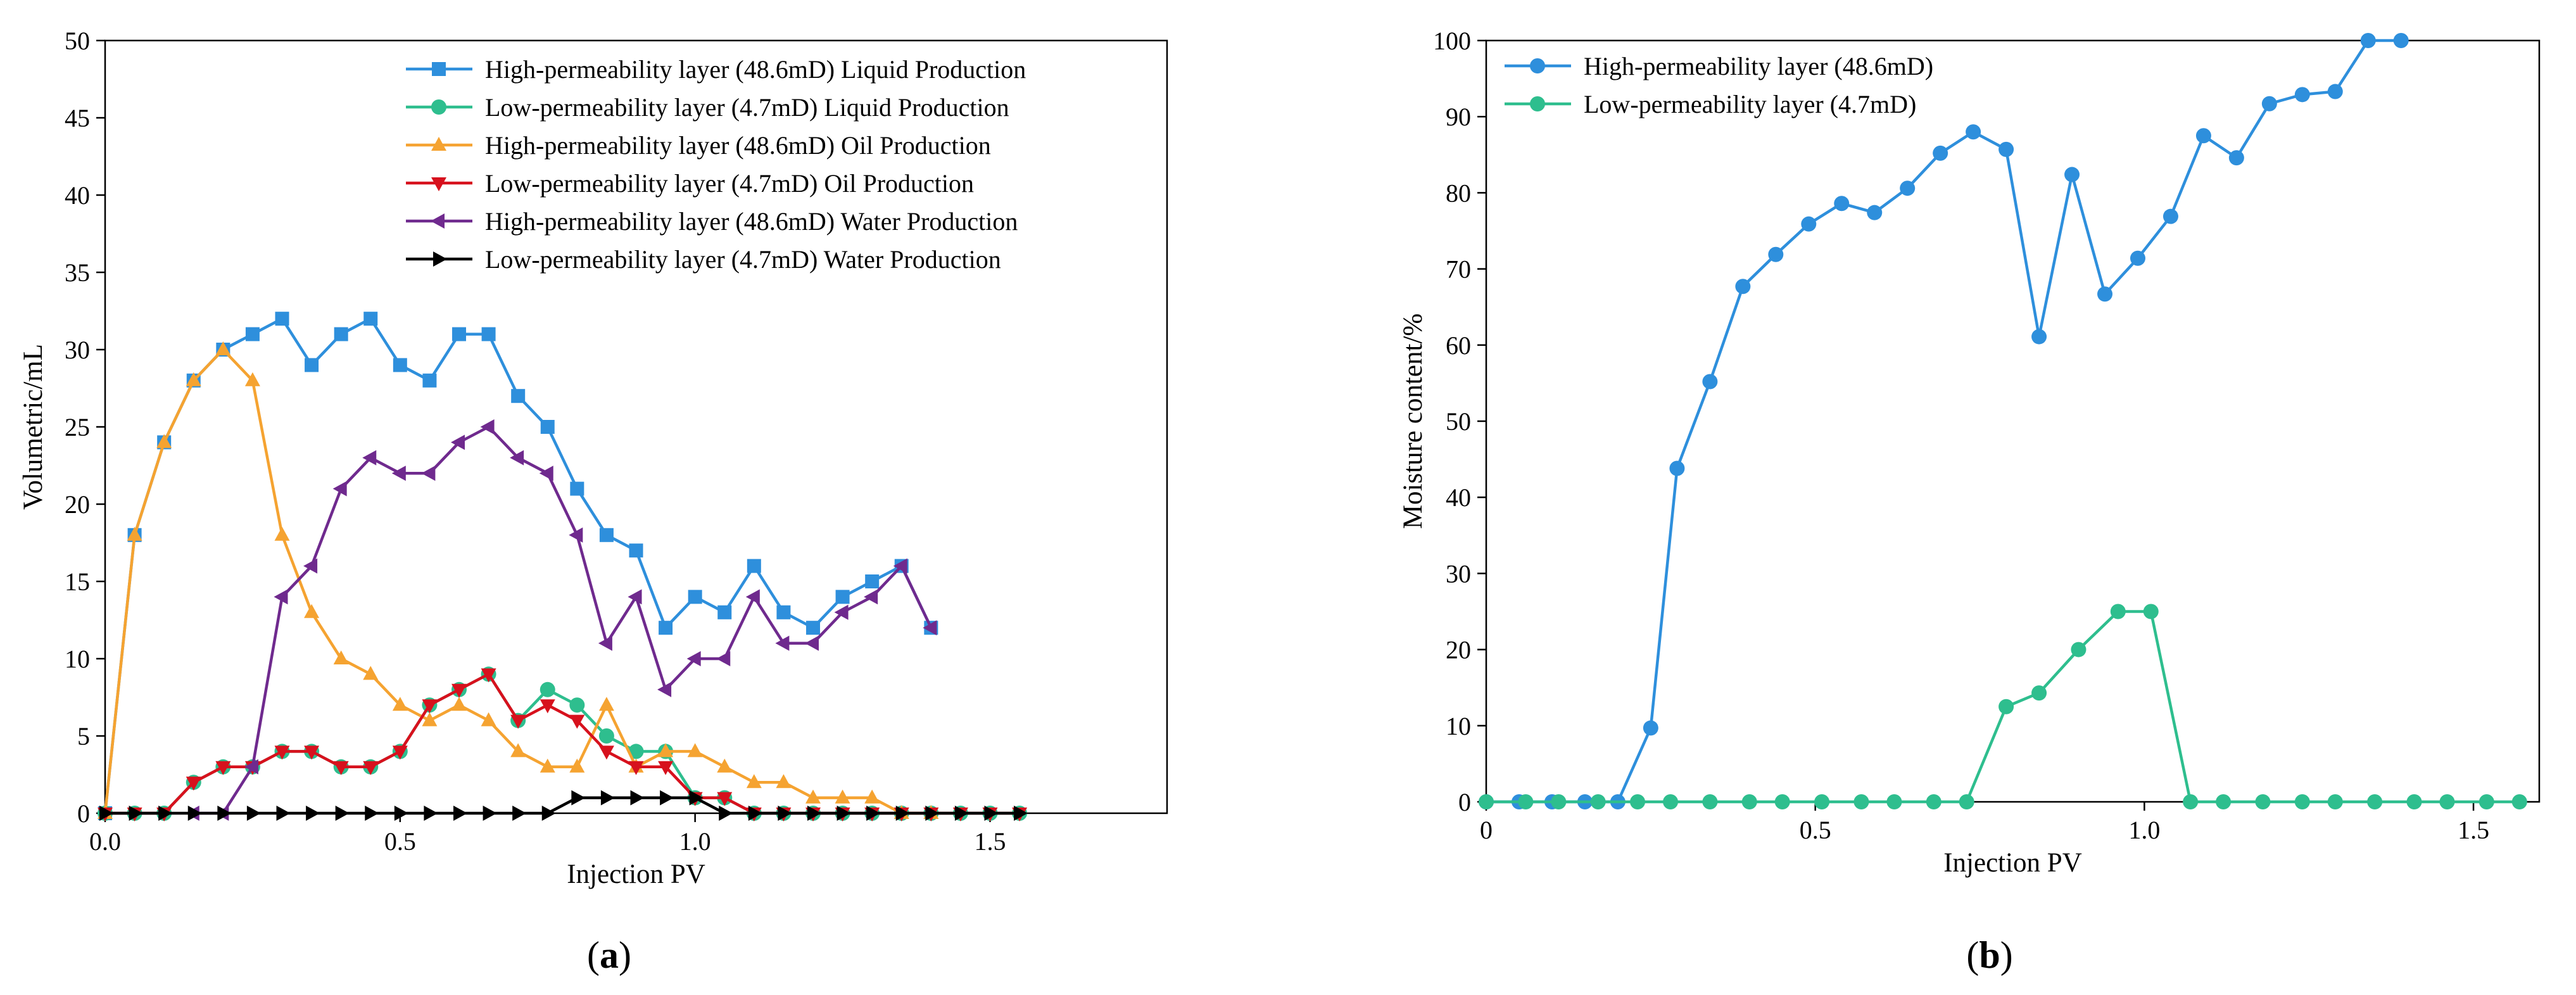 This screenshot has width=2576, height=995. What do you see at coordinates (1815, 830) in the screenshot?
I see `x-tick-label: 0.5` at bounding box center [1815, 830].